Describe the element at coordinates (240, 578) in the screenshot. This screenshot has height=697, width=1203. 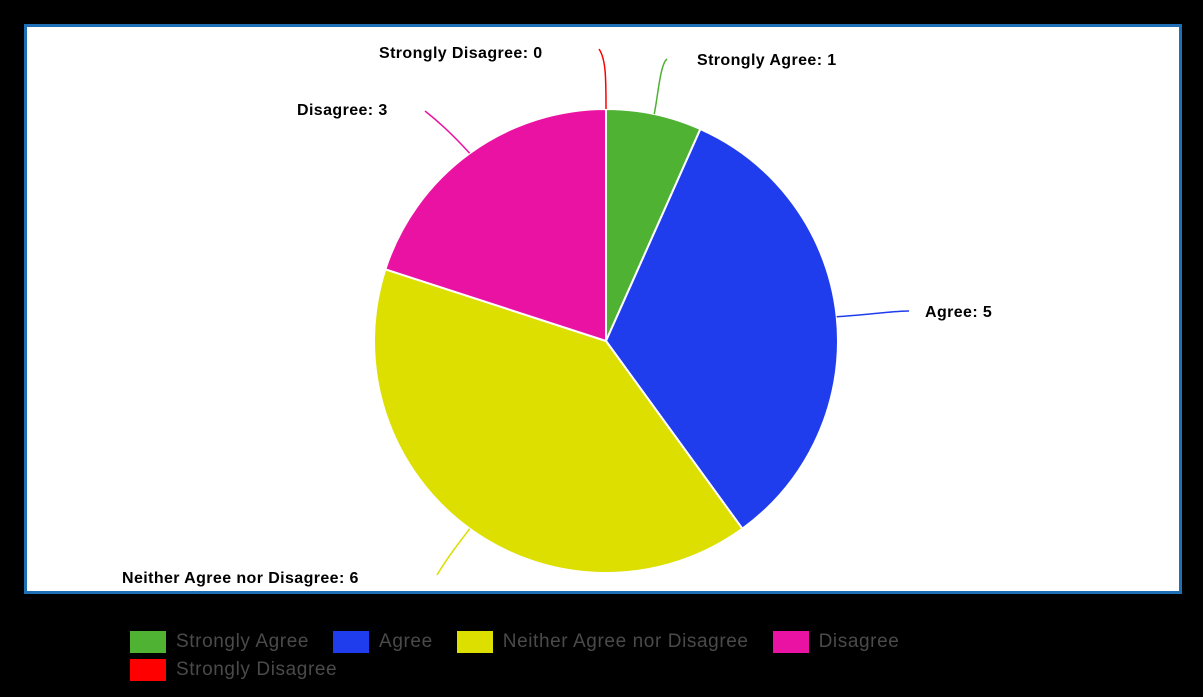
I see `slice-label-neither: Neither Agree nor Disagree: 6` at that location.